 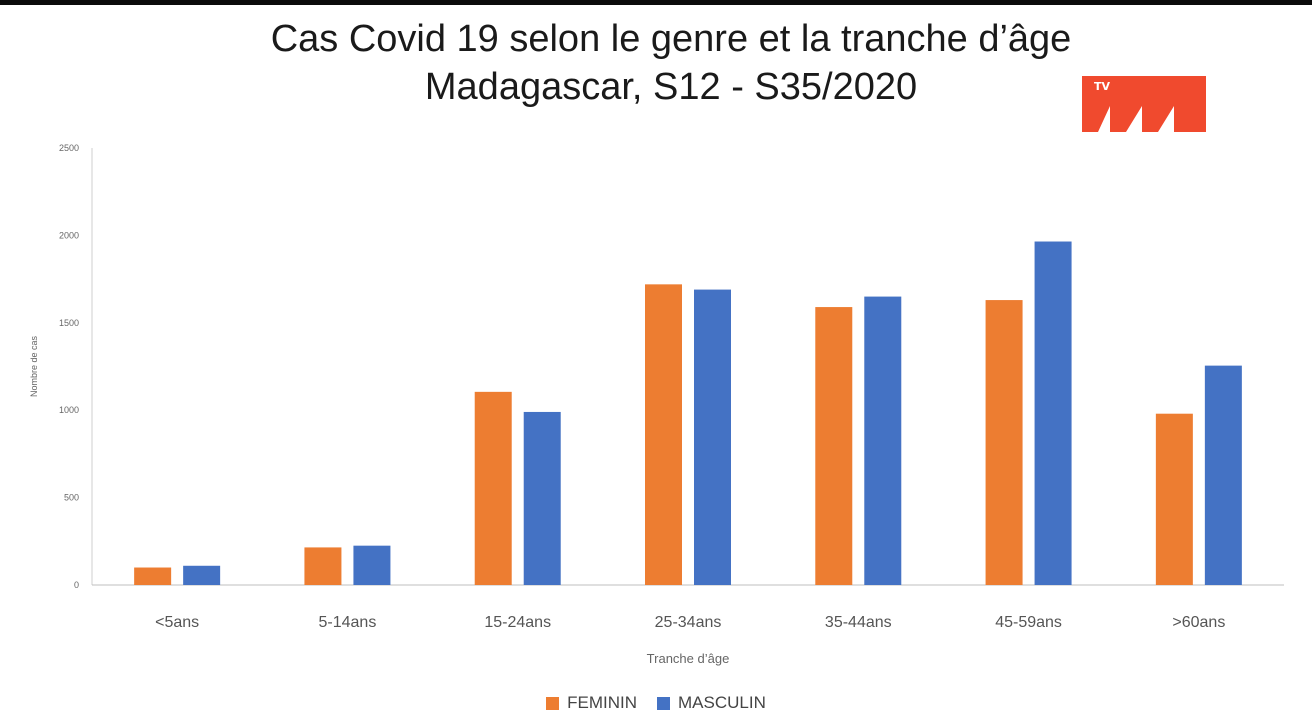 What do you see at coordinates (1028, 622) in the screenshot?
I see `x-tick-label: 45-59ans` at bounding box center [1028, 622].